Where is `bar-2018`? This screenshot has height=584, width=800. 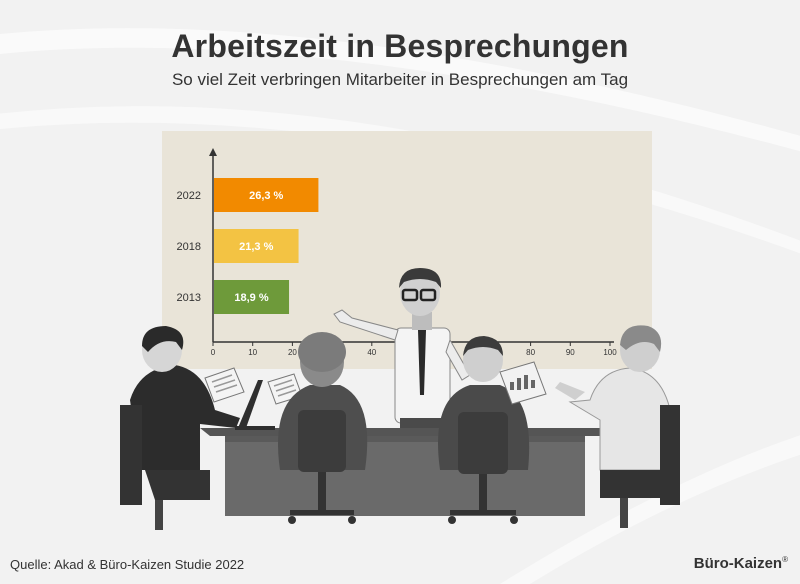 bar-2018 is located at coordinates (256, 246).